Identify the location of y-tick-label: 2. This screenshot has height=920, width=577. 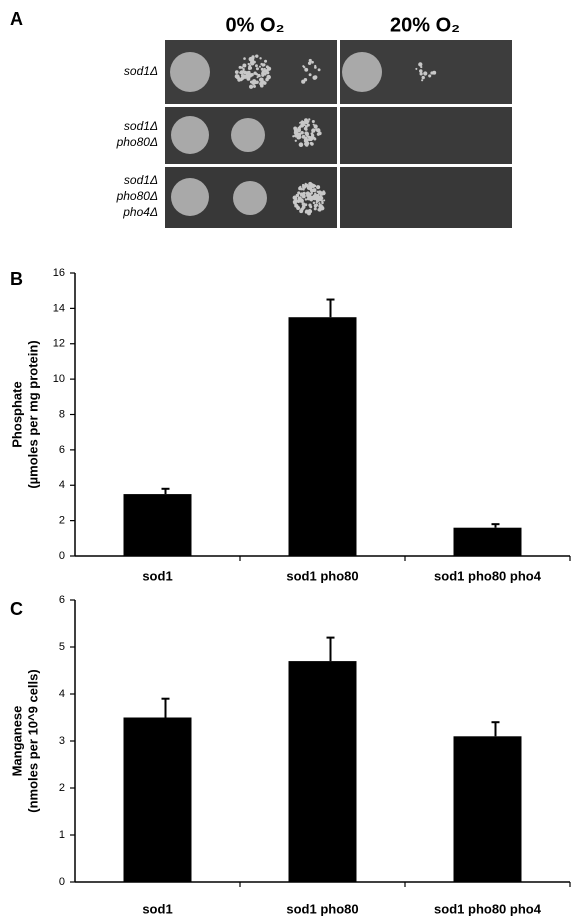
(62, 521).